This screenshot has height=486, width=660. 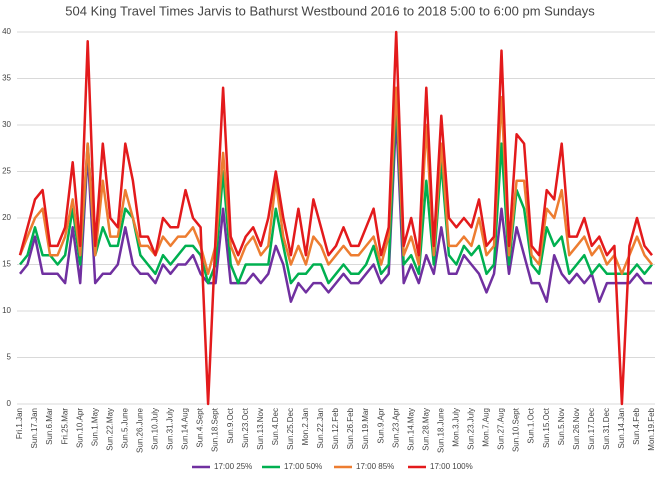 What do you see at coordinates (170, 429) in the screenshot?
I see `x-tick-label: Sun.31.July` at bounding box center [170, 429].